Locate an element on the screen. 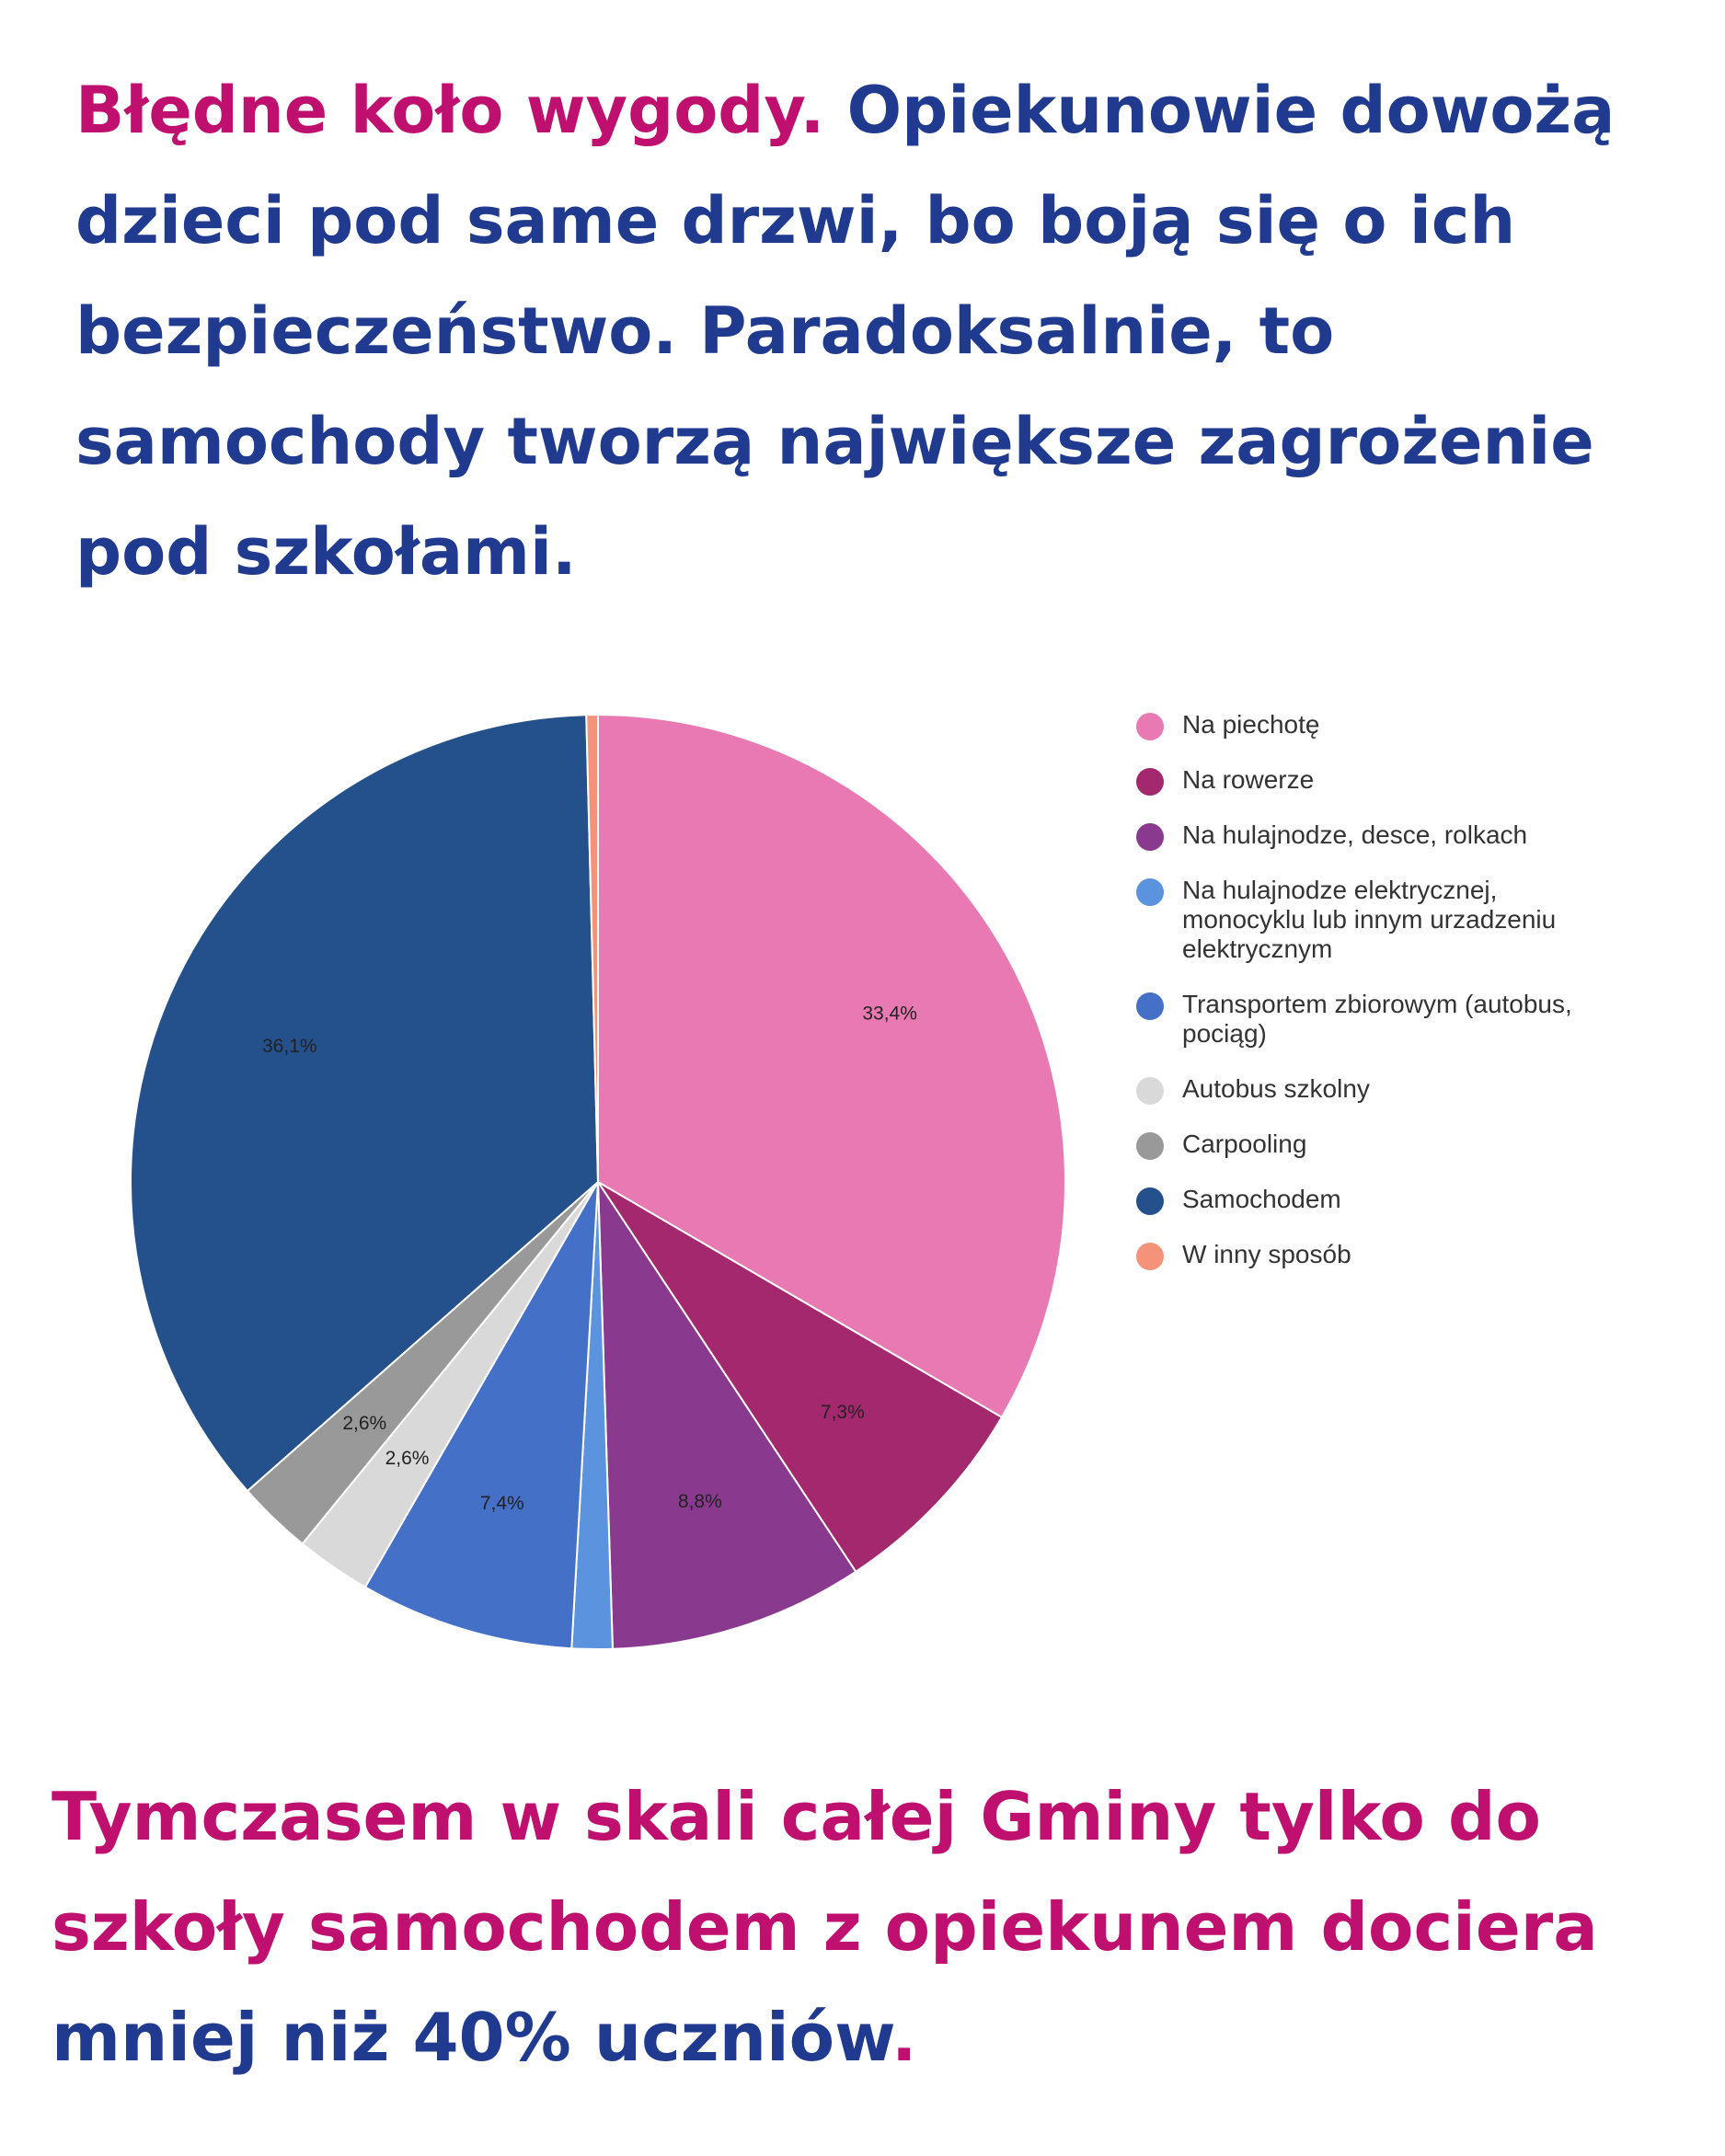 This screenshot has width=1725, height=2156. legend-label: Na hulajnodze, desce, rolkach is located at coordinates (1354, 835).